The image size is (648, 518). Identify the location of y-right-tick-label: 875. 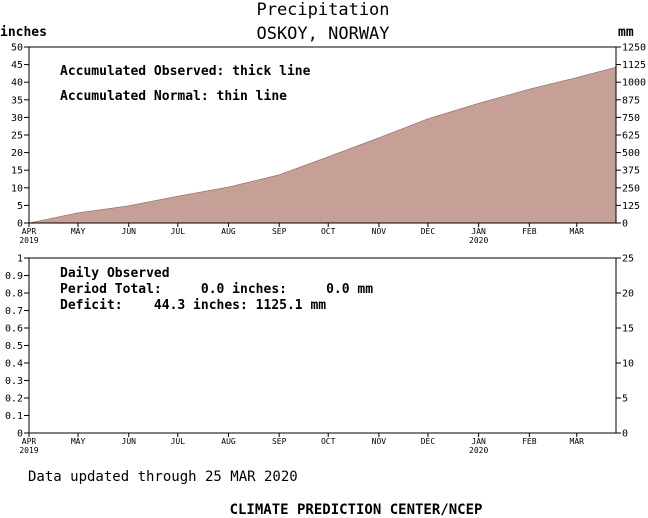
(631, 100).